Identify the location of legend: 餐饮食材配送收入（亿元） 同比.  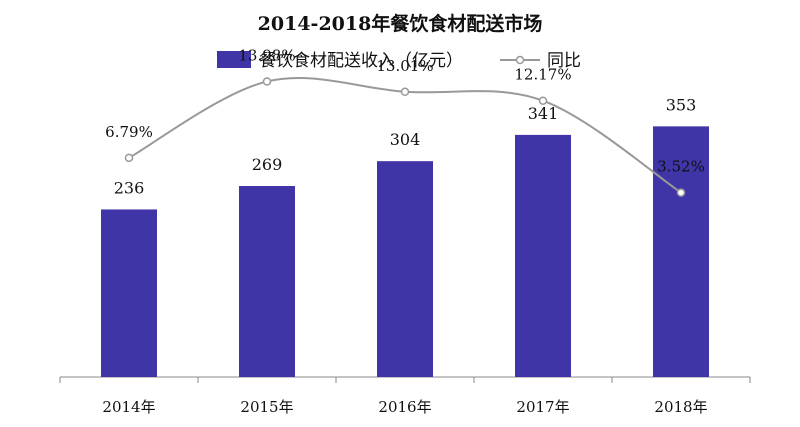
(399, 61).